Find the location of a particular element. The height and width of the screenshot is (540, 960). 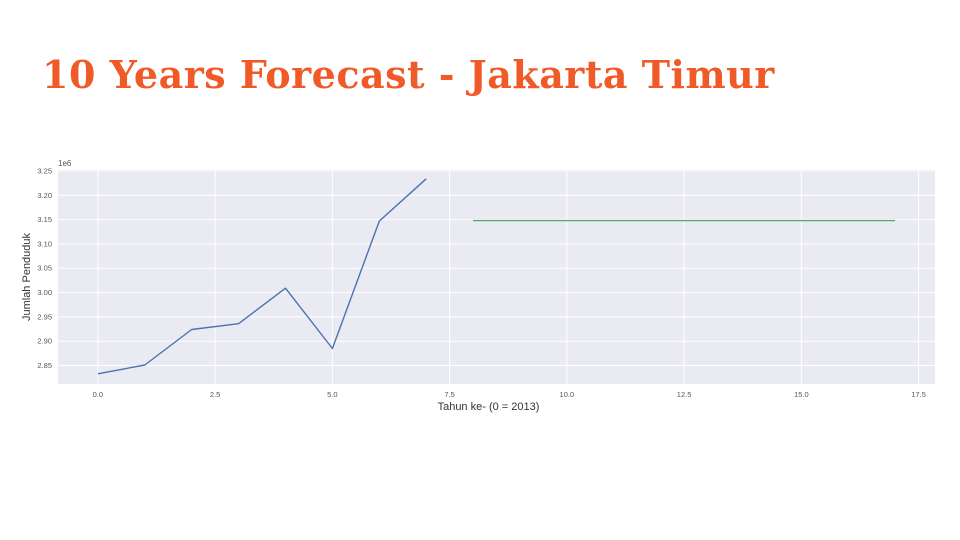

x-tick-label: 17.5 is located at coordinates (918, 394).